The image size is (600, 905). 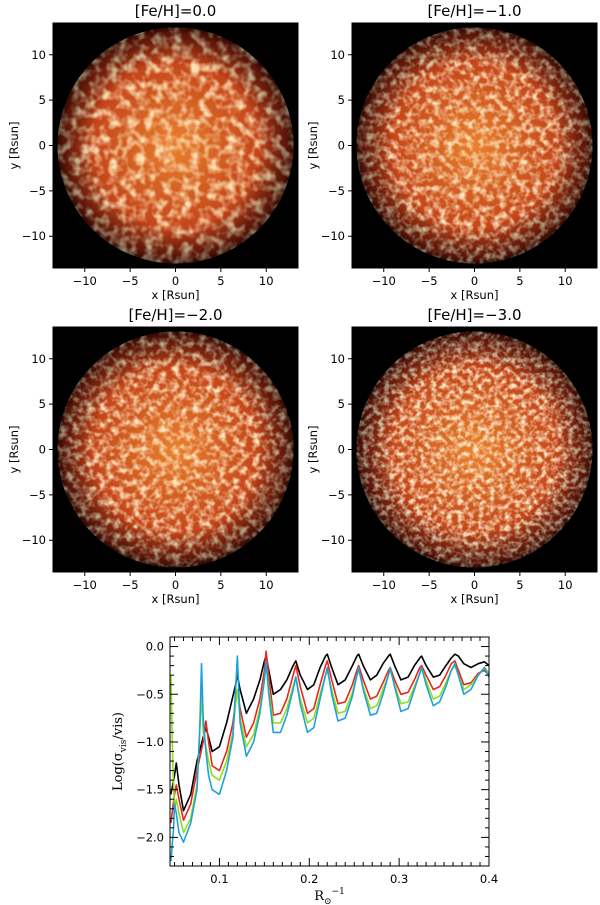 I want to click on panel-title: [Fe/H]=−3.0, so click(x=474, y=315).